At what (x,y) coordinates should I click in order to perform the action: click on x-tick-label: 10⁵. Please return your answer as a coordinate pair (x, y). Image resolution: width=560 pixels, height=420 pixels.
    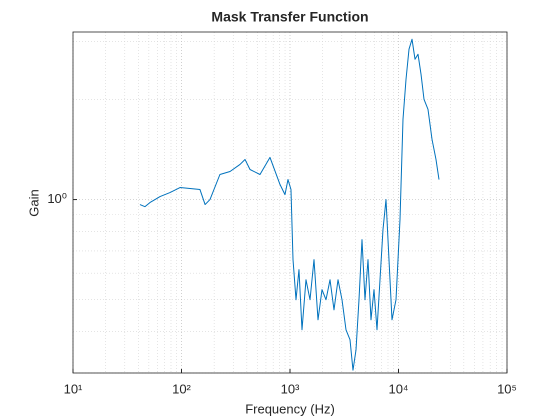
    Looking at the image, I should click on (507, 388).